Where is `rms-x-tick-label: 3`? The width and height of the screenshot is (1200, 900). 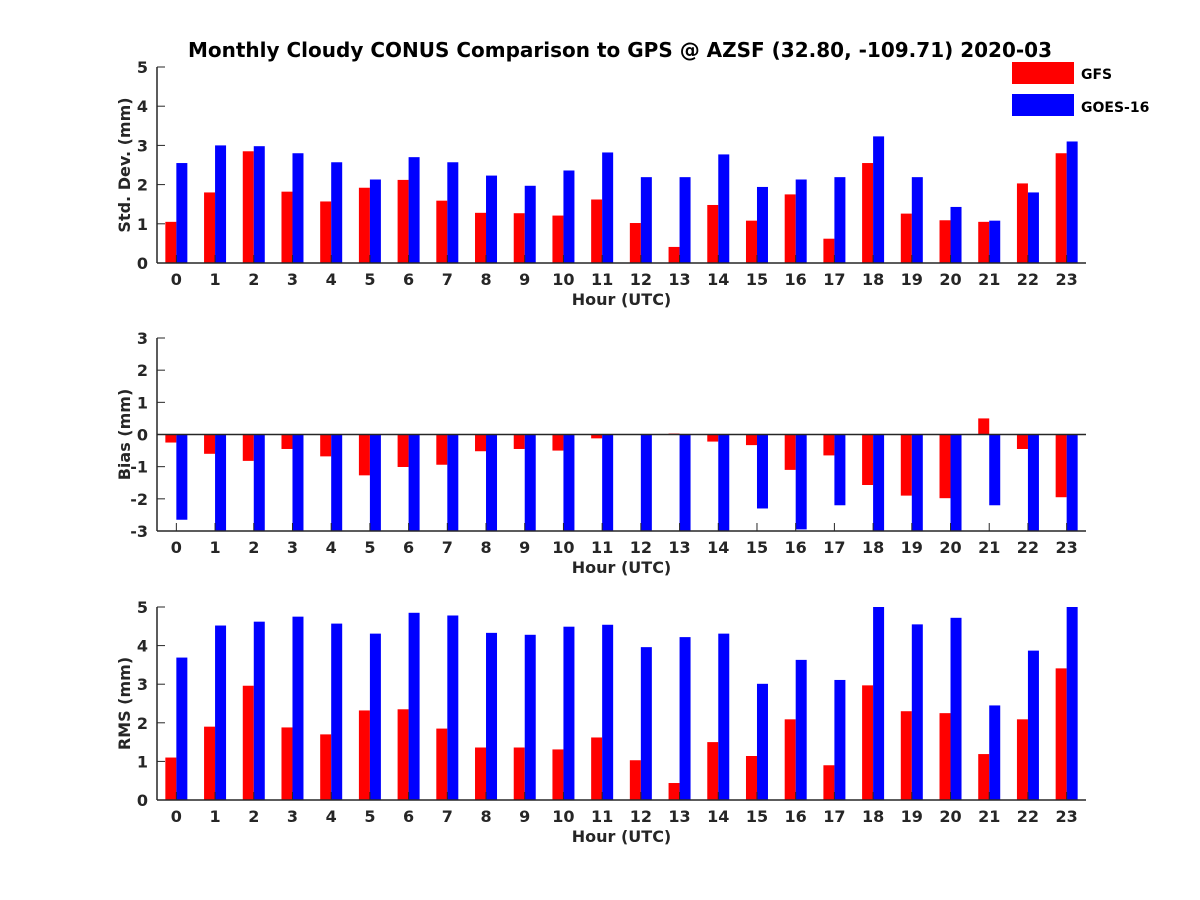
rms-x-tick-label: 3 is located at coordinates (292, 816).